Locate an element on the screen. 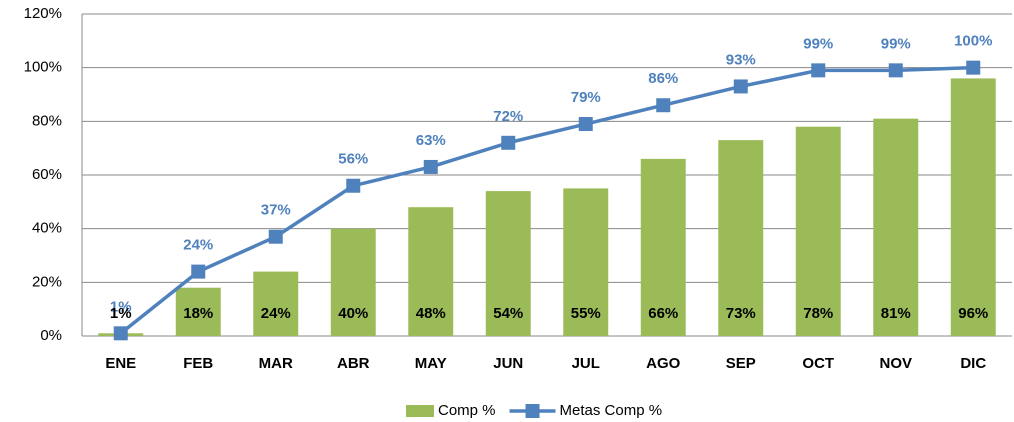  x-tick-label: FEB is located at coordinates (198, 363).